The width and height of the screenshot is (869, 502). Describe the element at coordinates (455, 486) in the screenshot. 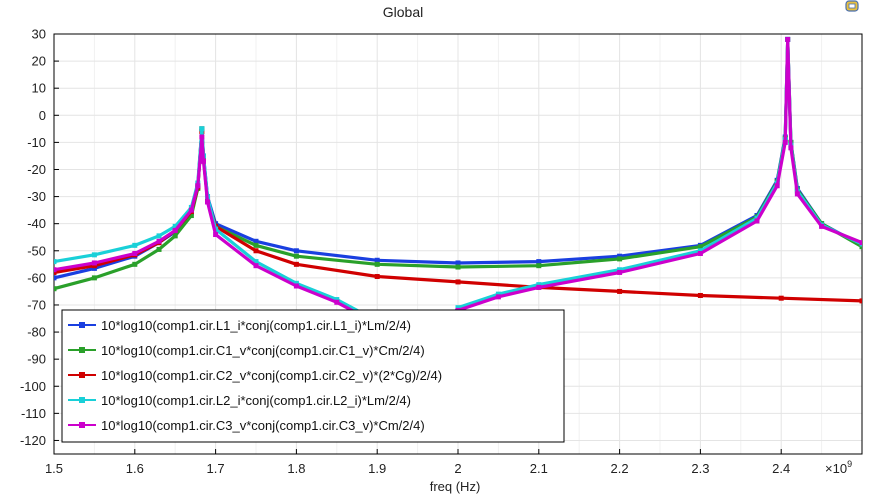

I see `x-axis-label: freq (Hz)` at that location.